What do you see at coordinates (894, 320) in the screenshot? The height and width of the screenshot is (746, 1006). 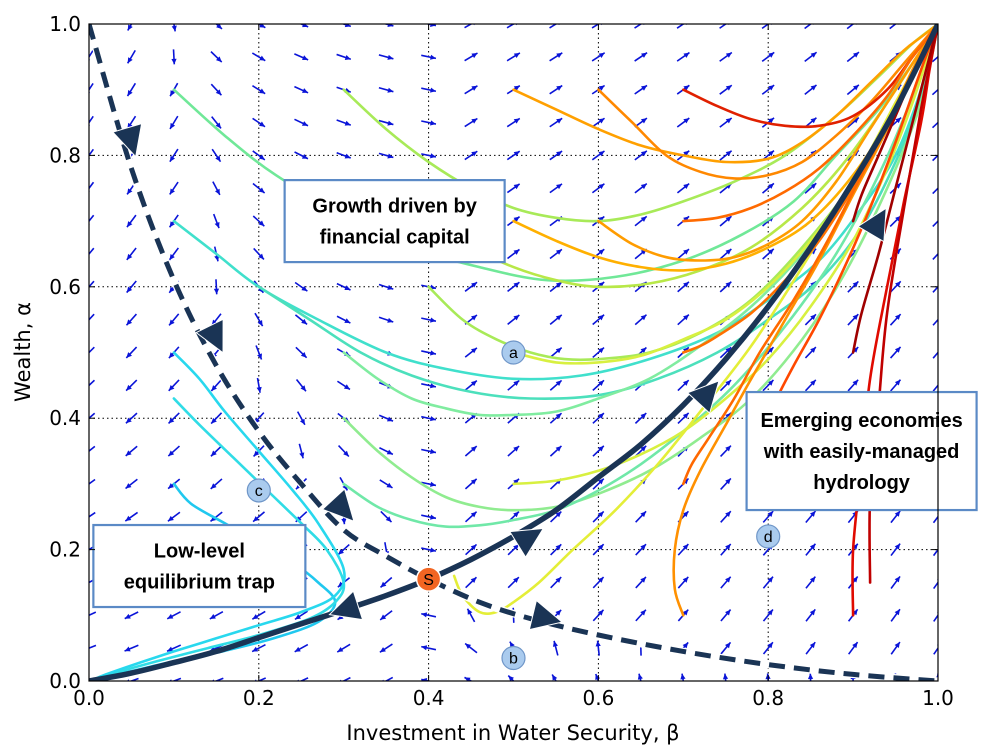 I see `trajectory-line` at bounding box center [894, 320].